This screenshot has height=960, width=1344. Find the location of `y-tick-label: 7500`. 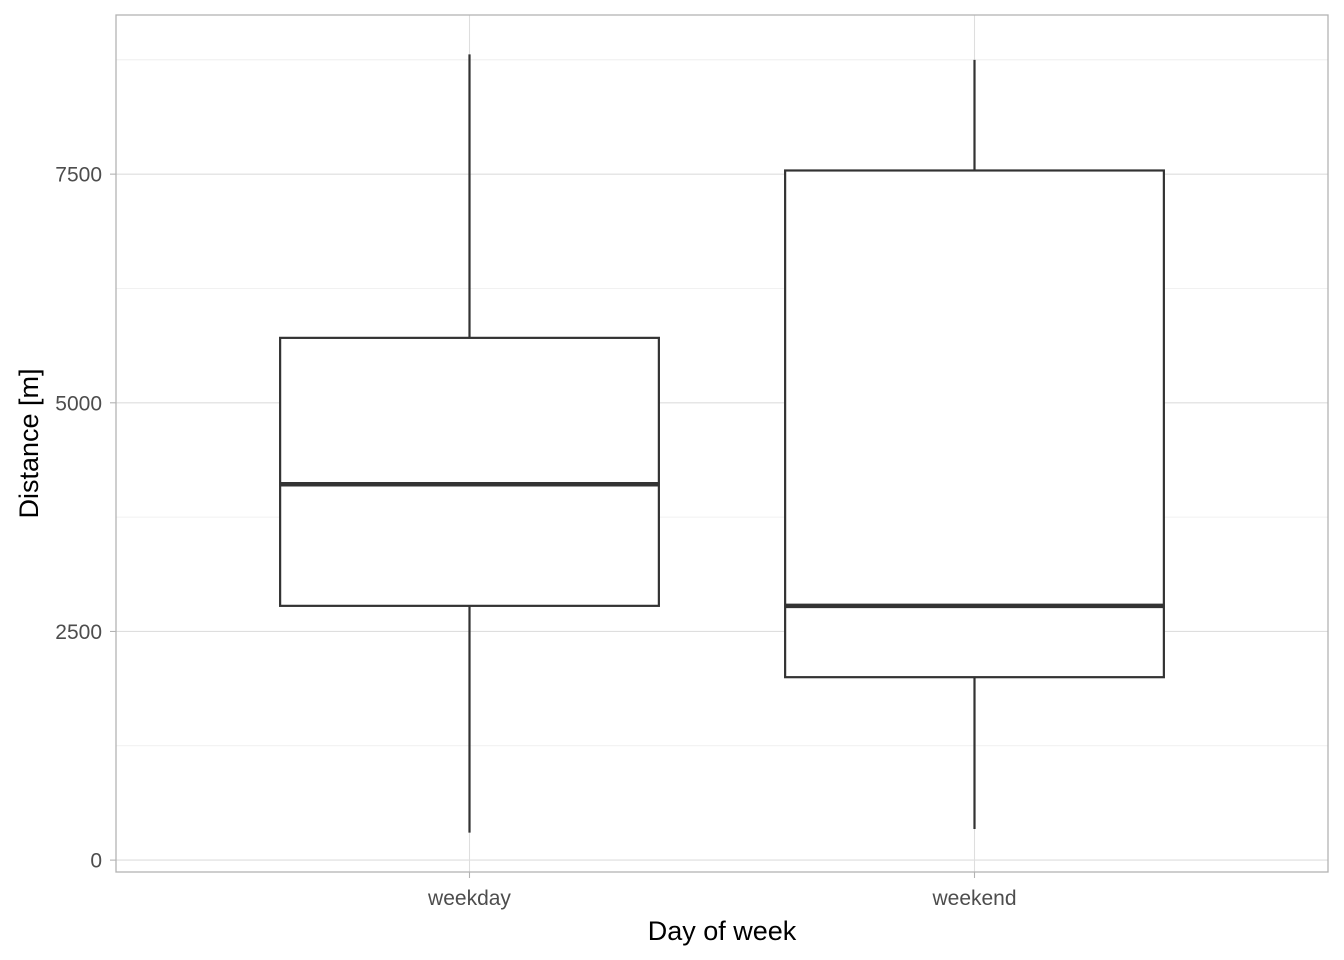

y-tick-label: 7500 is located at coordinates (78, 175).